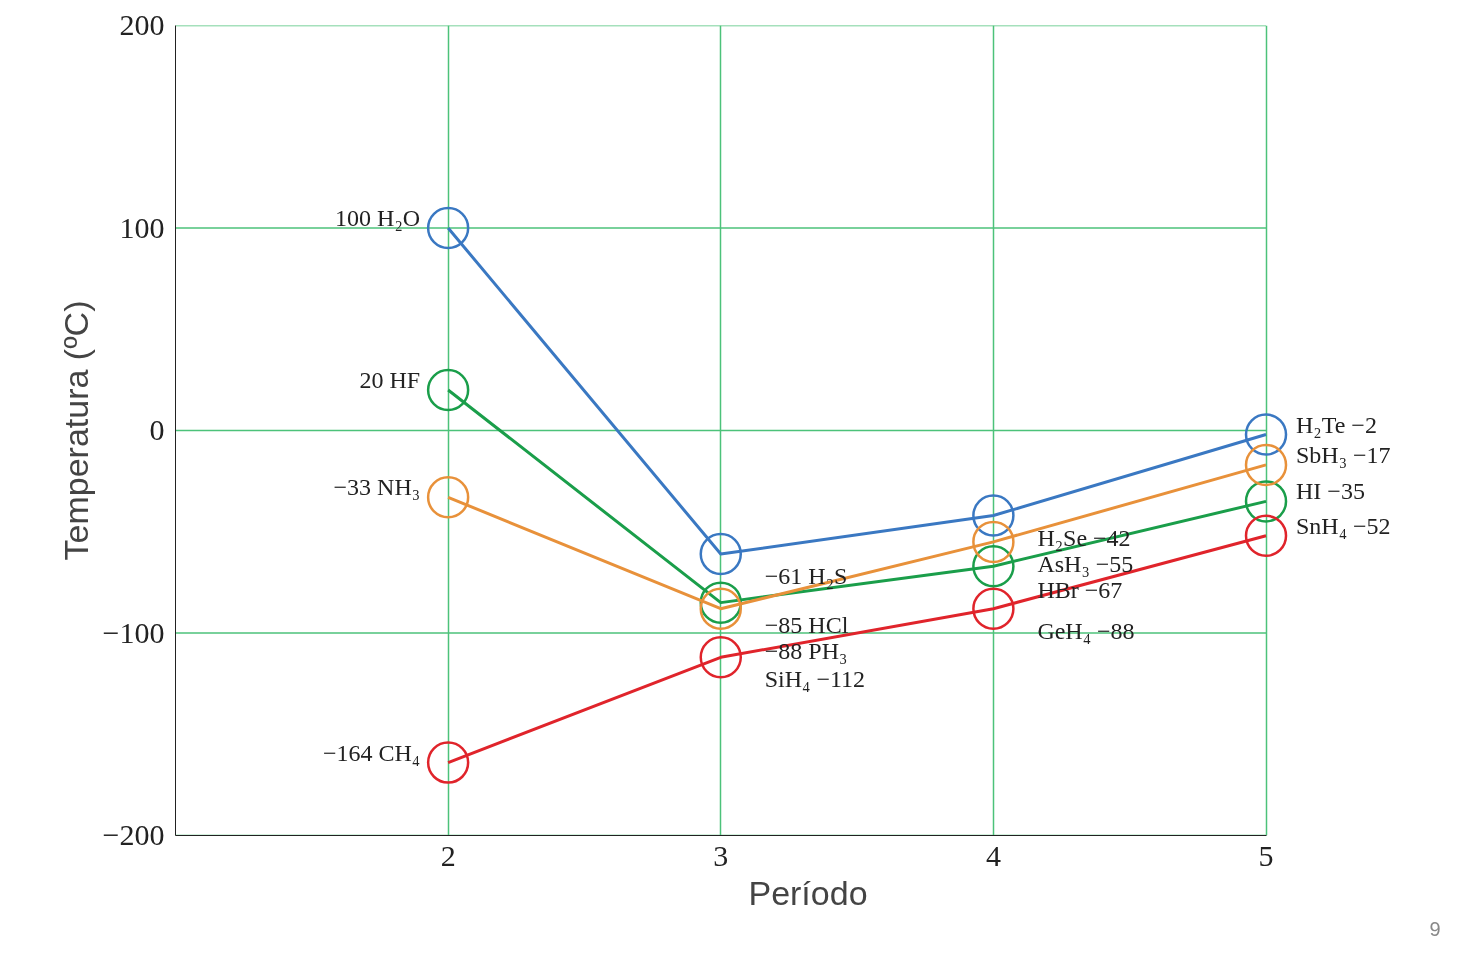  I want to click on y-tick-label: −100, so click(133, 632).